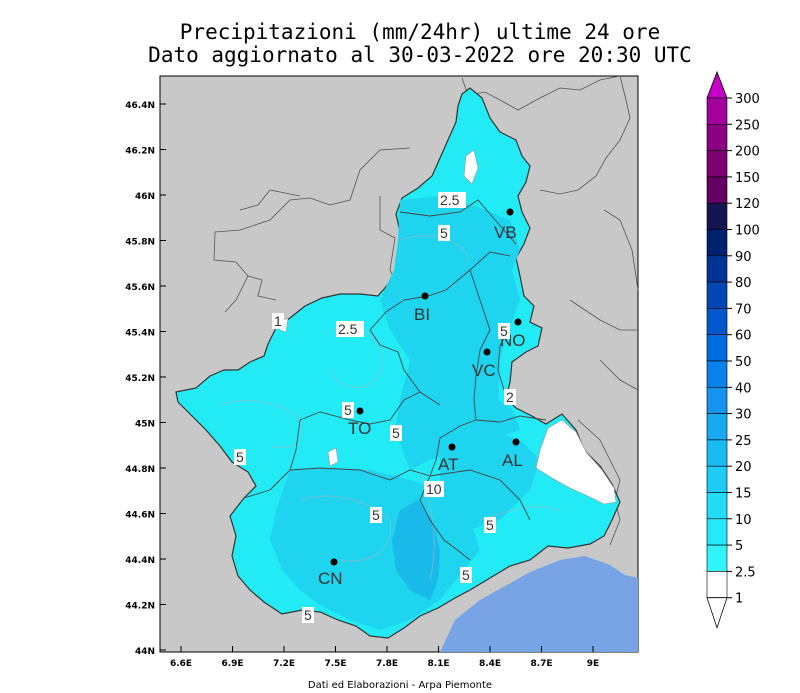 Image resolution: width=800 pixels, height=693 pixels. Describe the element at coordinates (452, 447) in the screenshot. I see `city-dot-at` at that location.